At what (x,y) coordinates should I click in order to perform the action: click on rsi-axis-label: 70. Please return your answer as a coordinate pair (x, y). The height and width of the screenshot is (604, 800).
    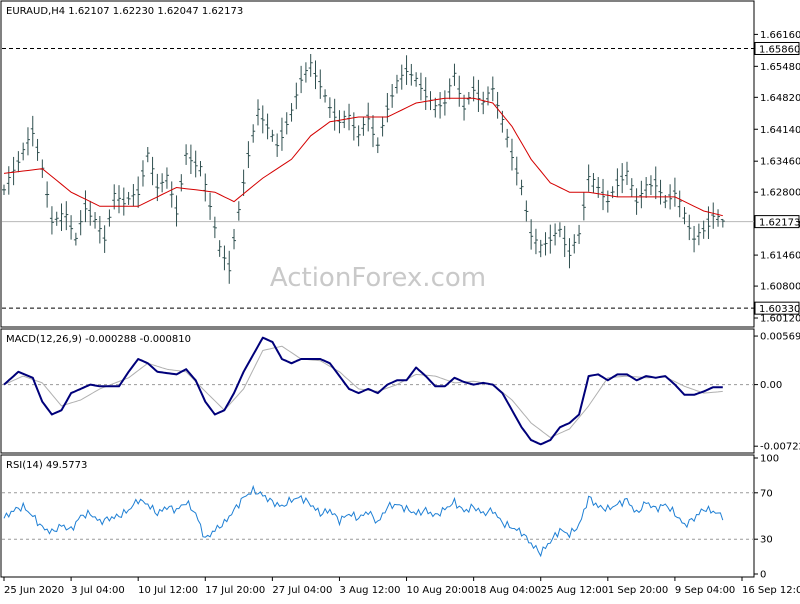
    Looking at the image, I should click on (766, 493).